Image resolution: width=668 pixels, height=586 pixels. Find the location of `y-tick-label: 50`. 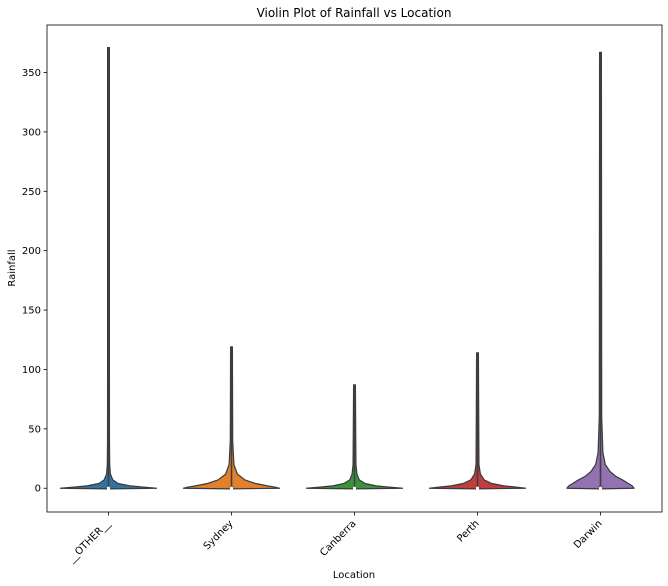

y-tick-label: 50 is located at coordinates (34, 429).